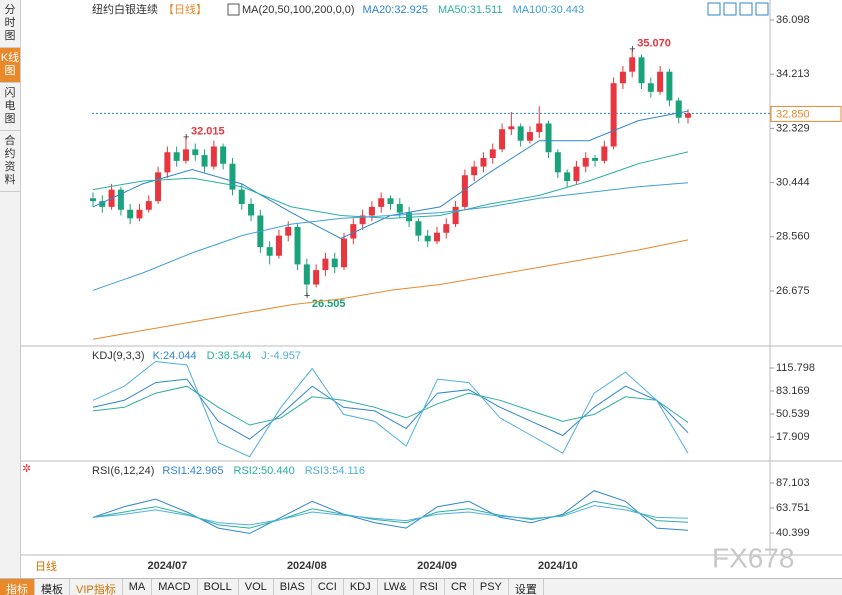 The width and height of the screenshot is (842, 595). I want to click on period-tag: 【日线】, so click(185, 9).